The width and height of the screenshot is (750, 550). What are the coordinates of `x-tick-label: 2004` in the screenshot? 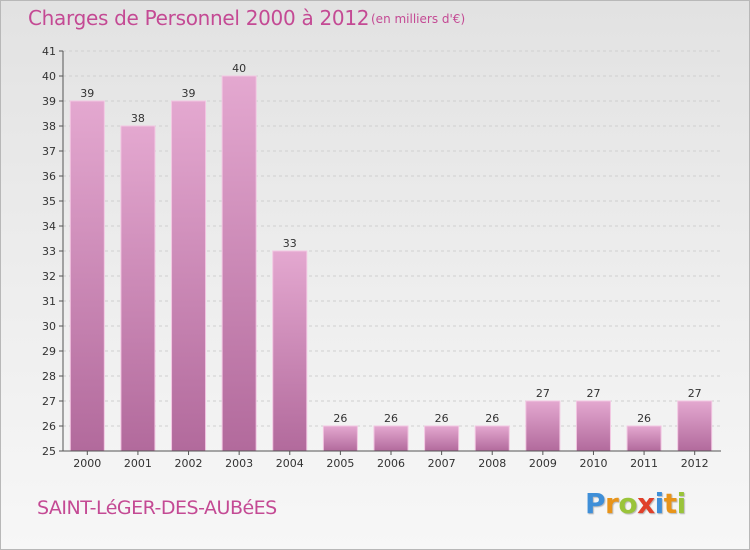 It's located at (290, 463).